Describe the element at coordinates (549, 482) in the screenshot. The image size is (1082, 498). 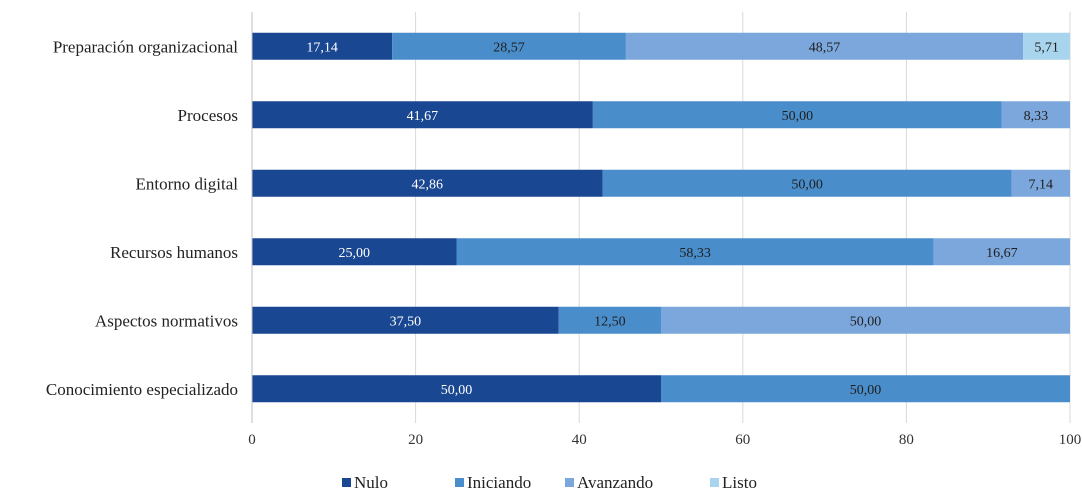
I see `legend: Nulo Iniciando Avanzando Listo` at that location.